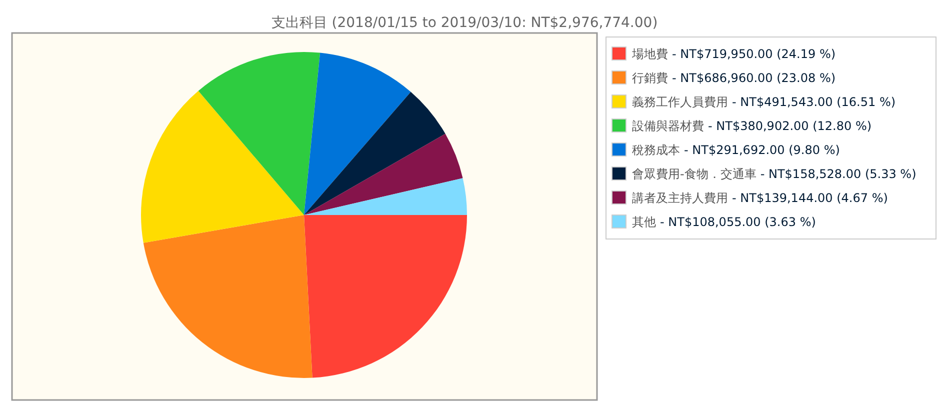 This screenshot has width=945, height=411. Describe the element at coordinates (814, 102) in the screenshot. I see `data-label: - NT$491,543.00 (16.51 %)` at that location.